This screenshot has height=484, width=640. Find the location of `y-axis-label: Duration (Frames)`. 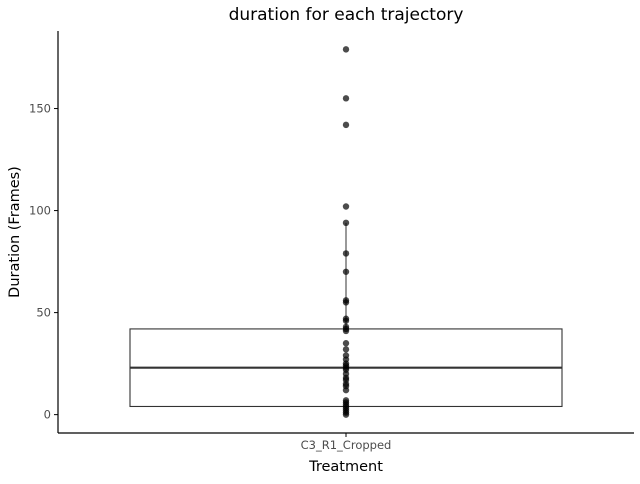

y-axis-label: Duration (Frames) is located at coordinates (15, 232).